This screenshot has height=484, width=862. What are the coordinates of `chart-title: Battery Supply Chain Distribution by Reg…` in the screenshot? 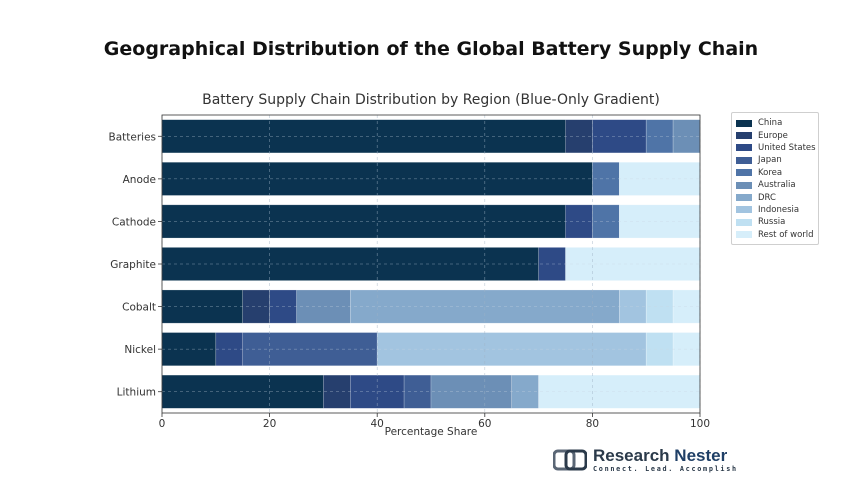 It's located at (431, 100).